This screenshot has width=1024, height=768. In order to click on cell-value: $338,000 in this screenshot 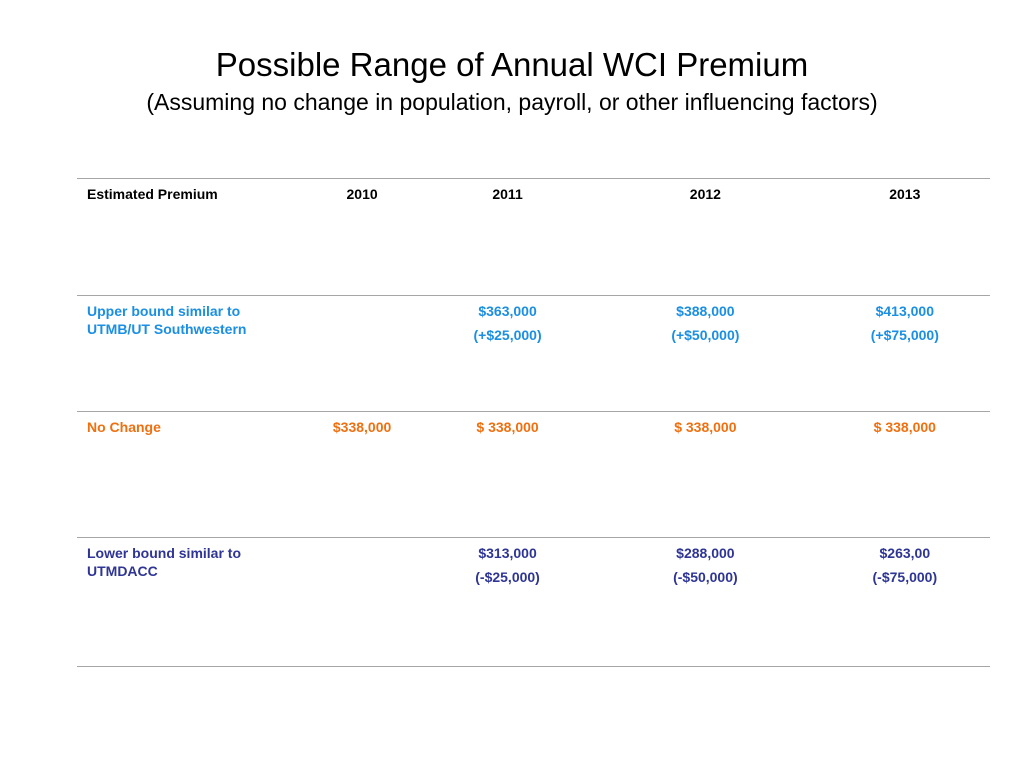, I will do `click(362, 427)`.